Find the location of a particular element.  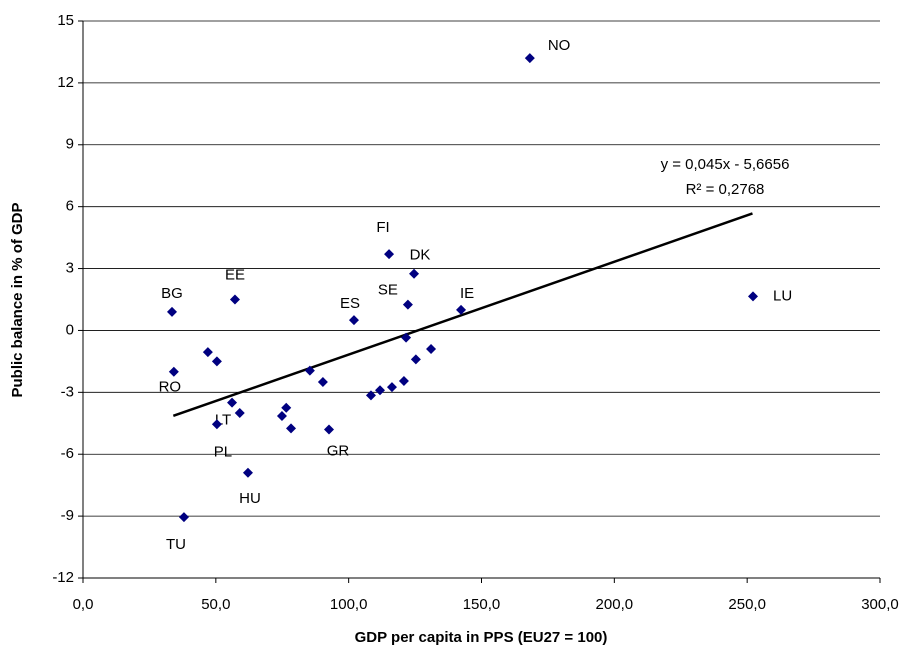

point-label: HU is located at coordinates (250, 498).